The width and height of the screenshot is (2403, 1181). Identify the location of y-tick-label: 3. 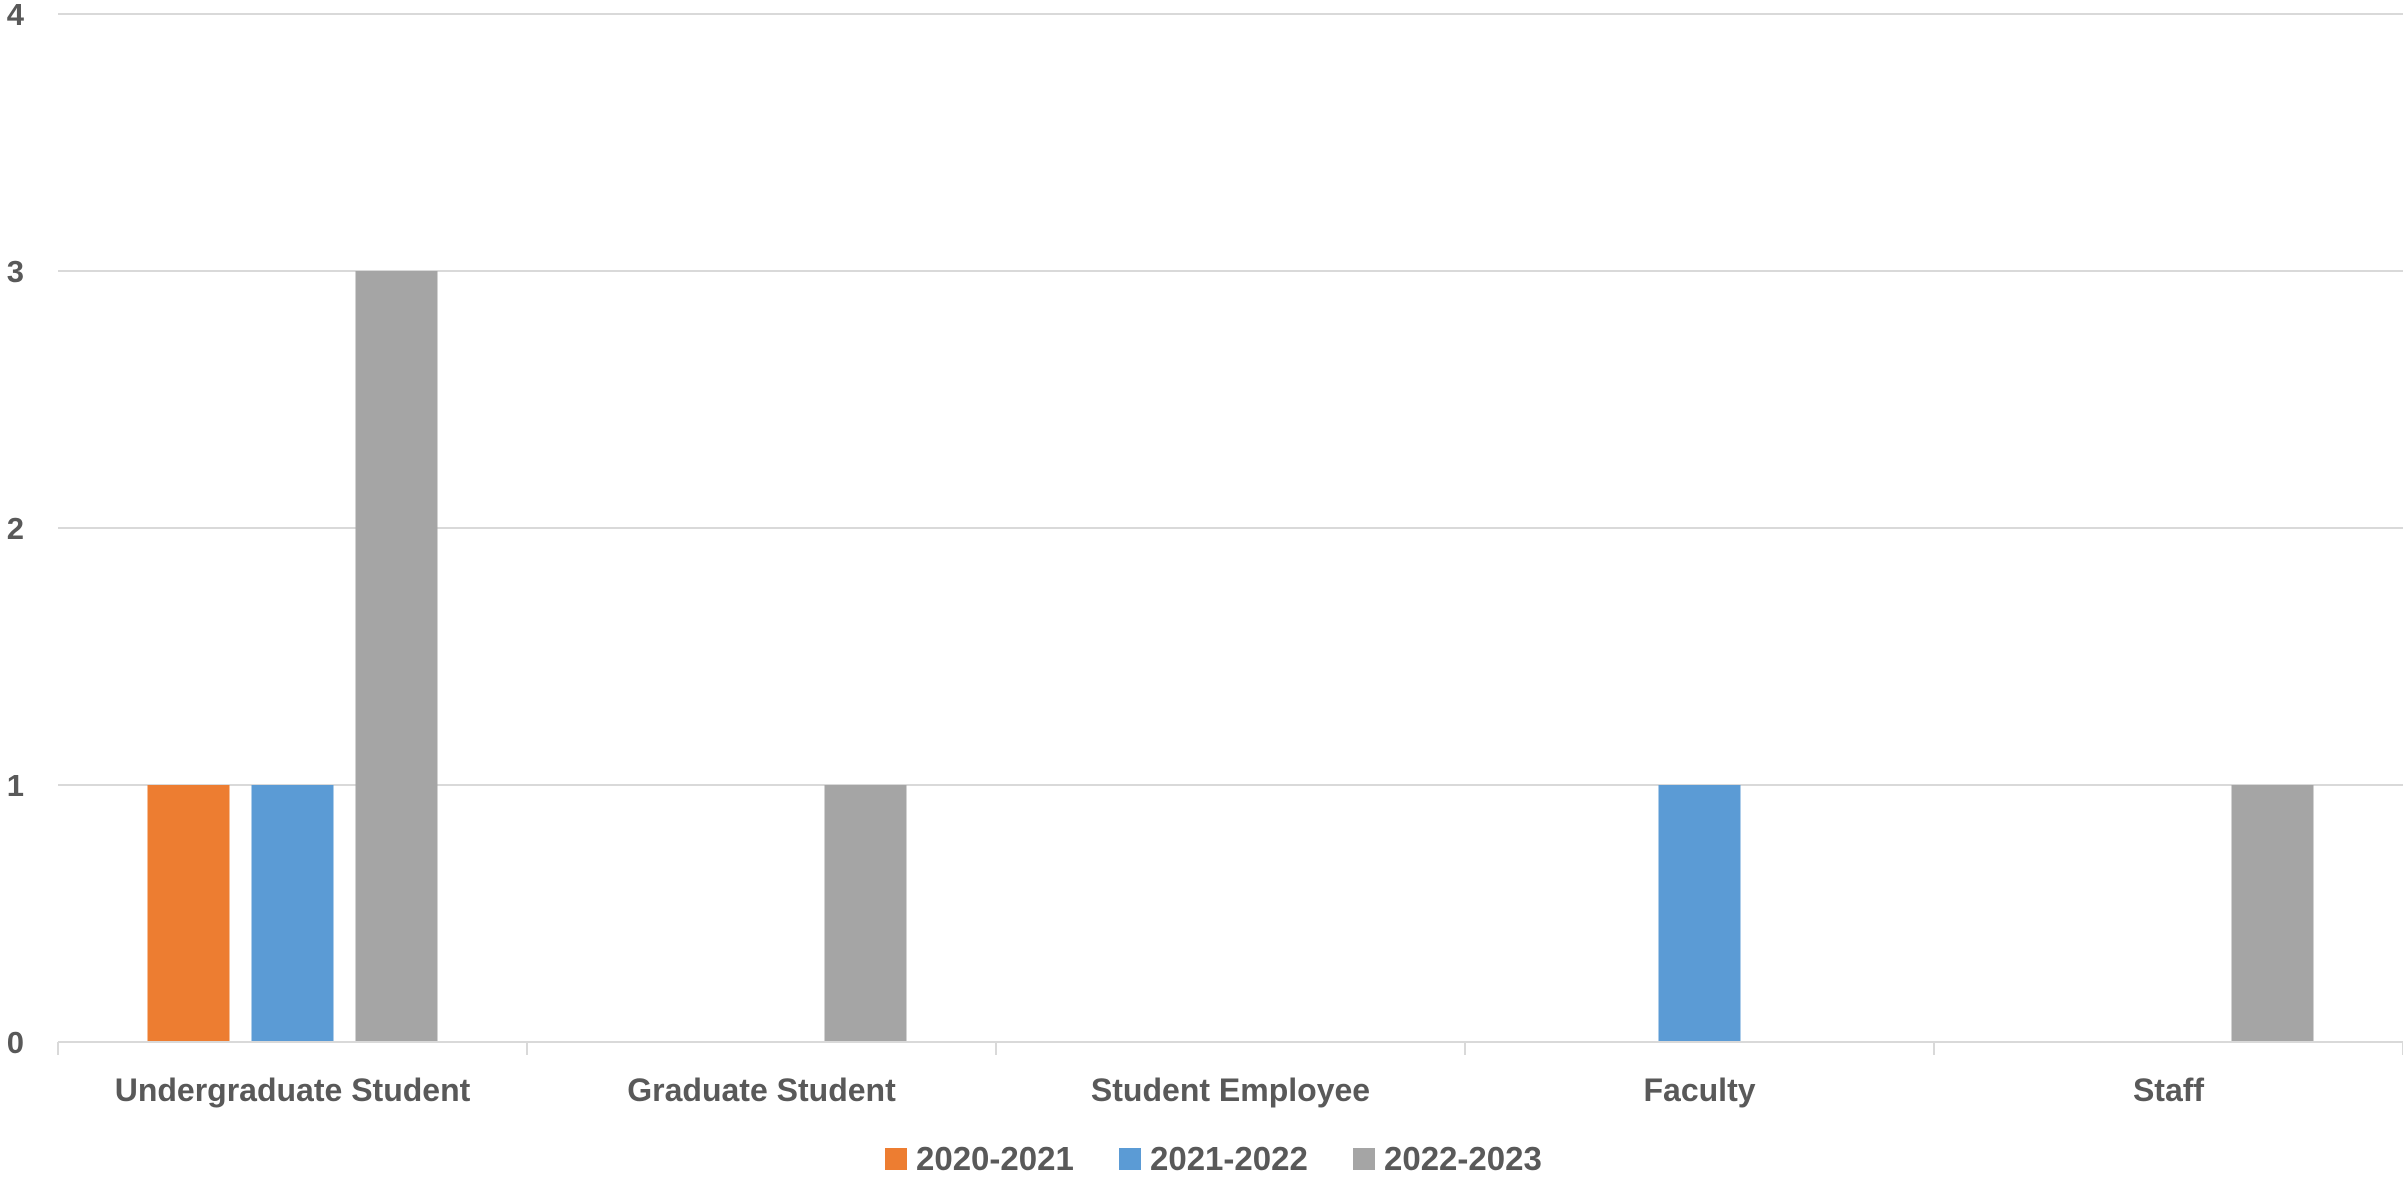
(15, 271).